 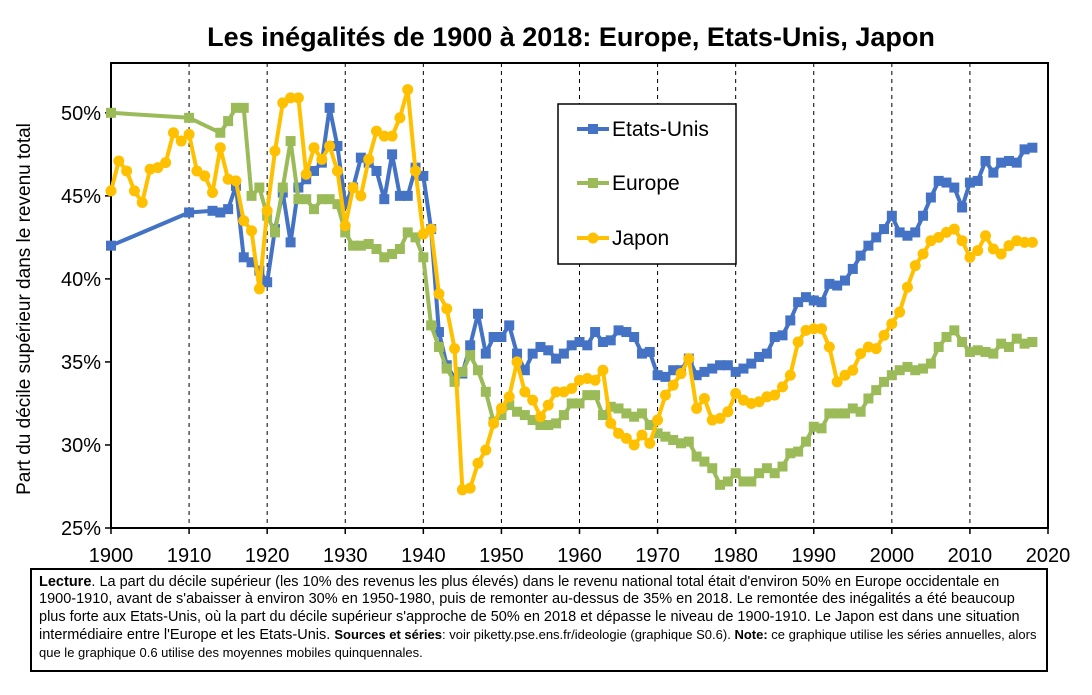 What do you see at coordinates (593, 183) in the screenshot?
I see `legend-marker-europe` at bounding box center [593, 183].